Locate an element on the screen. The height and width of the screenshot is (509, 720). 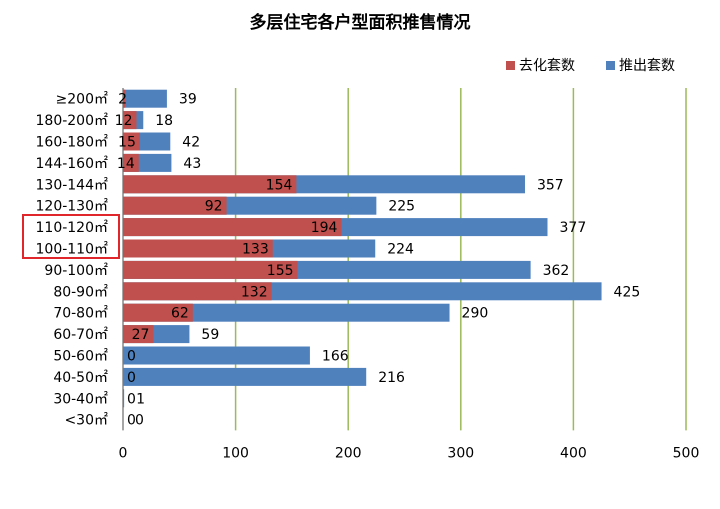
data-label-sold: 27 is located at coordinates (141, 335).